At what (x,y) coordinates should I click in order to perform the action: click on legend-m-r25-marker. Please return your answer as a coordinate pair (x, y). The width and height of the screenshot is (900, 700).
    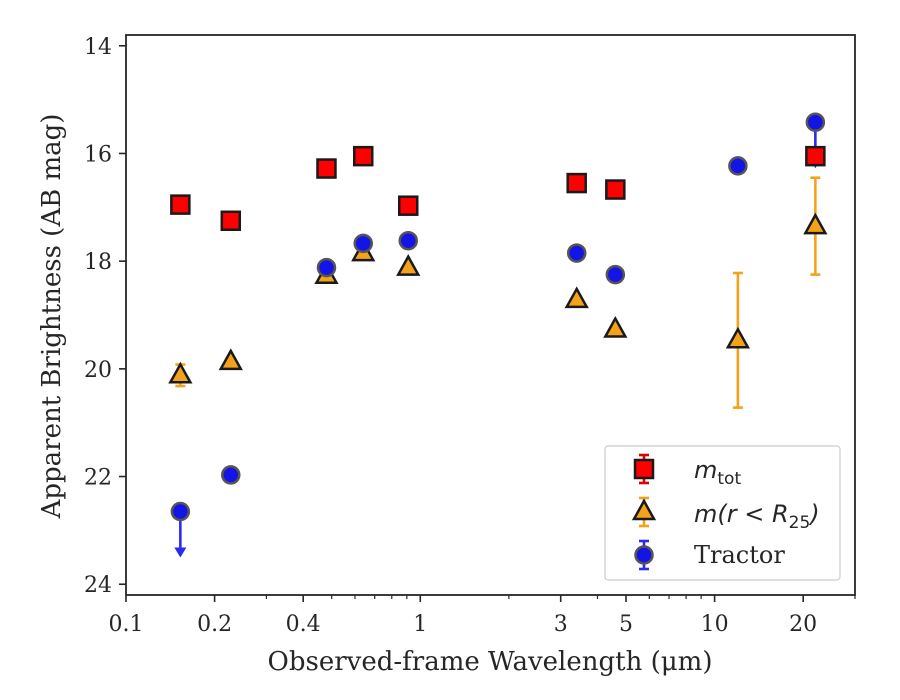
    Looking at the image, I should click on (644, 509).